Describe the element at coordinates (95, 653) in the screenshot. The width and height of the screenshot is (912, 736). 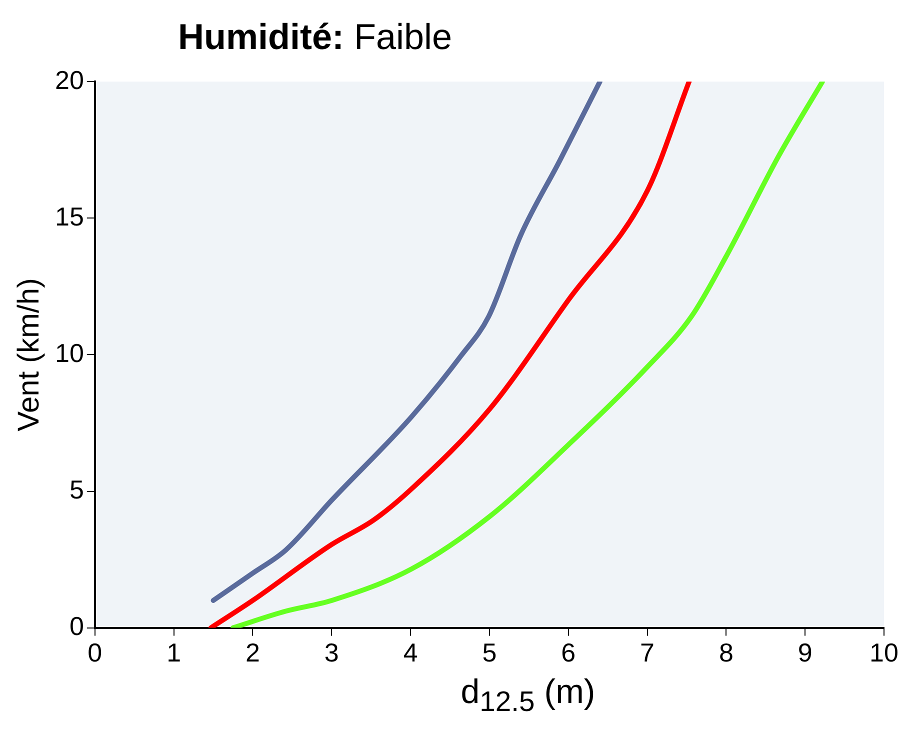
I see `x-tick-label: 0` at that location.